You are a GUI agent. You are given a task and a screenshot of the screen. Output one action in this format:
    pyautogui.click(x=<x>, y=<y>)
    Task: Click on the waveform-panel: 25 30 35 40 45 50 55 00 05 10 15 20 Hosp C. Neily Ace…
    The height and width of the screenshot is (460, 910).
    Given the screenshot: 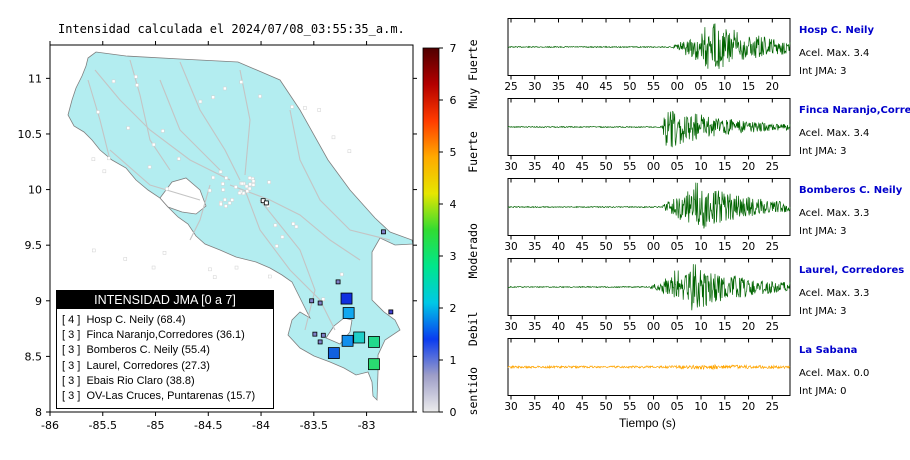 What is the action you would take?
    pyautogui.click(x=689, y=55)
    